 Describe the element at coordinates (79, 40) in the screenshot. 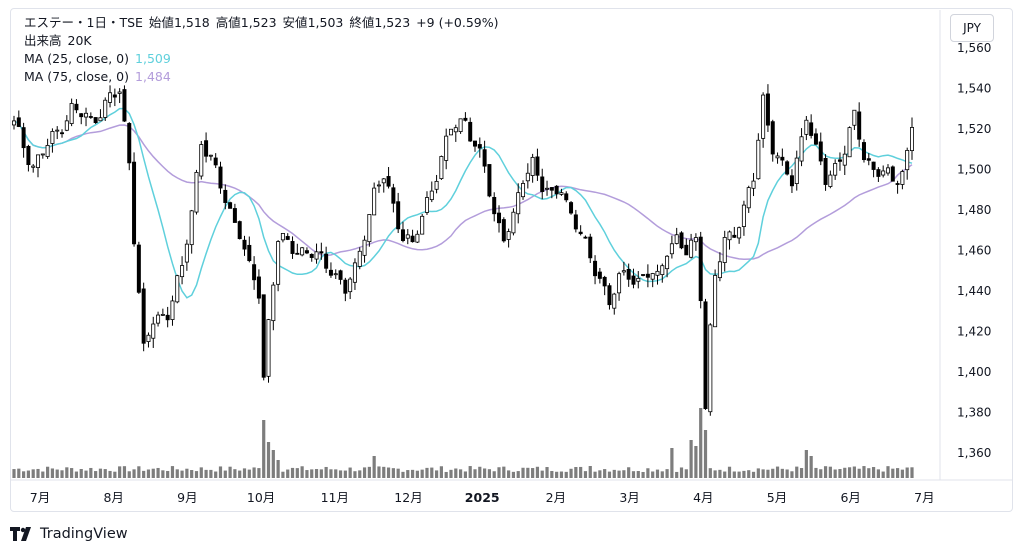

I see `legend-volume: 20K` at that location.